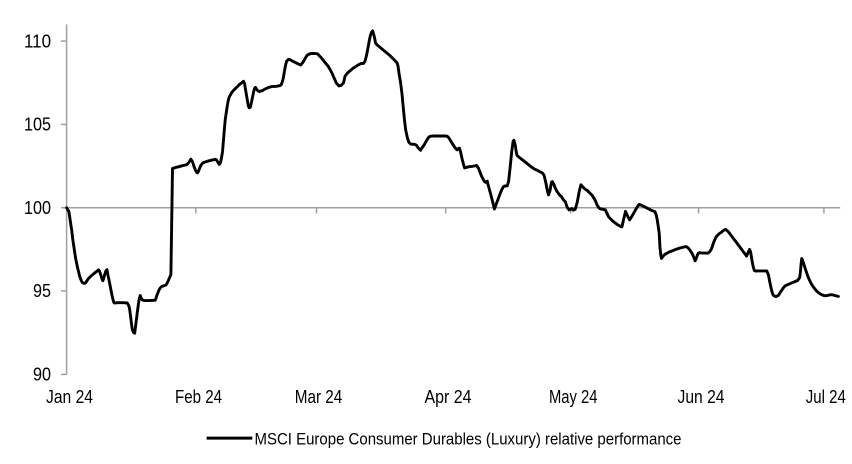 This screenshot has height=464, width=852. I want to click on svg-text: 105, so click(37, 125).